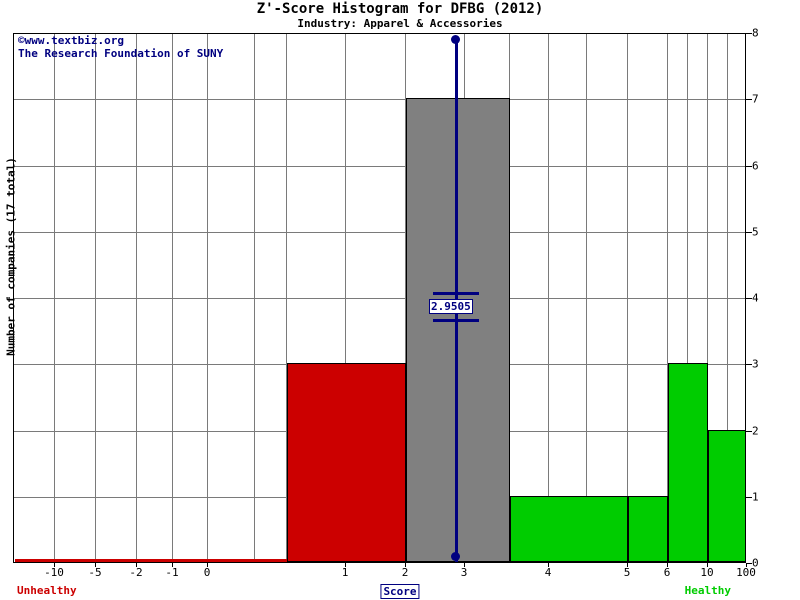 The image size is (800, 600). I want to click on y-tick-label: 0, so click(755, 563).